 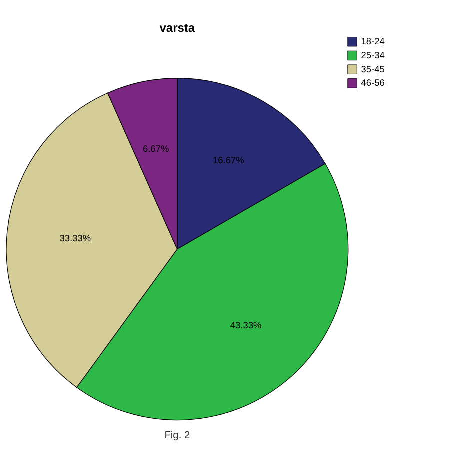 What do you see at coordinates (156, 149) in the screenshot?
I see `data-label: 6.67%` at bounding box center [156, 149].